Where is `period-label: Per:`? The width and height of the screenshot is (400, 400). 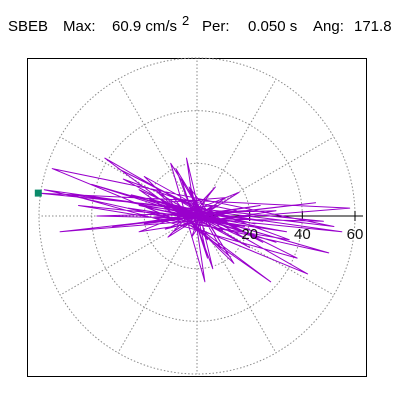
period-label: Per: is located at coordinates (216, 26).